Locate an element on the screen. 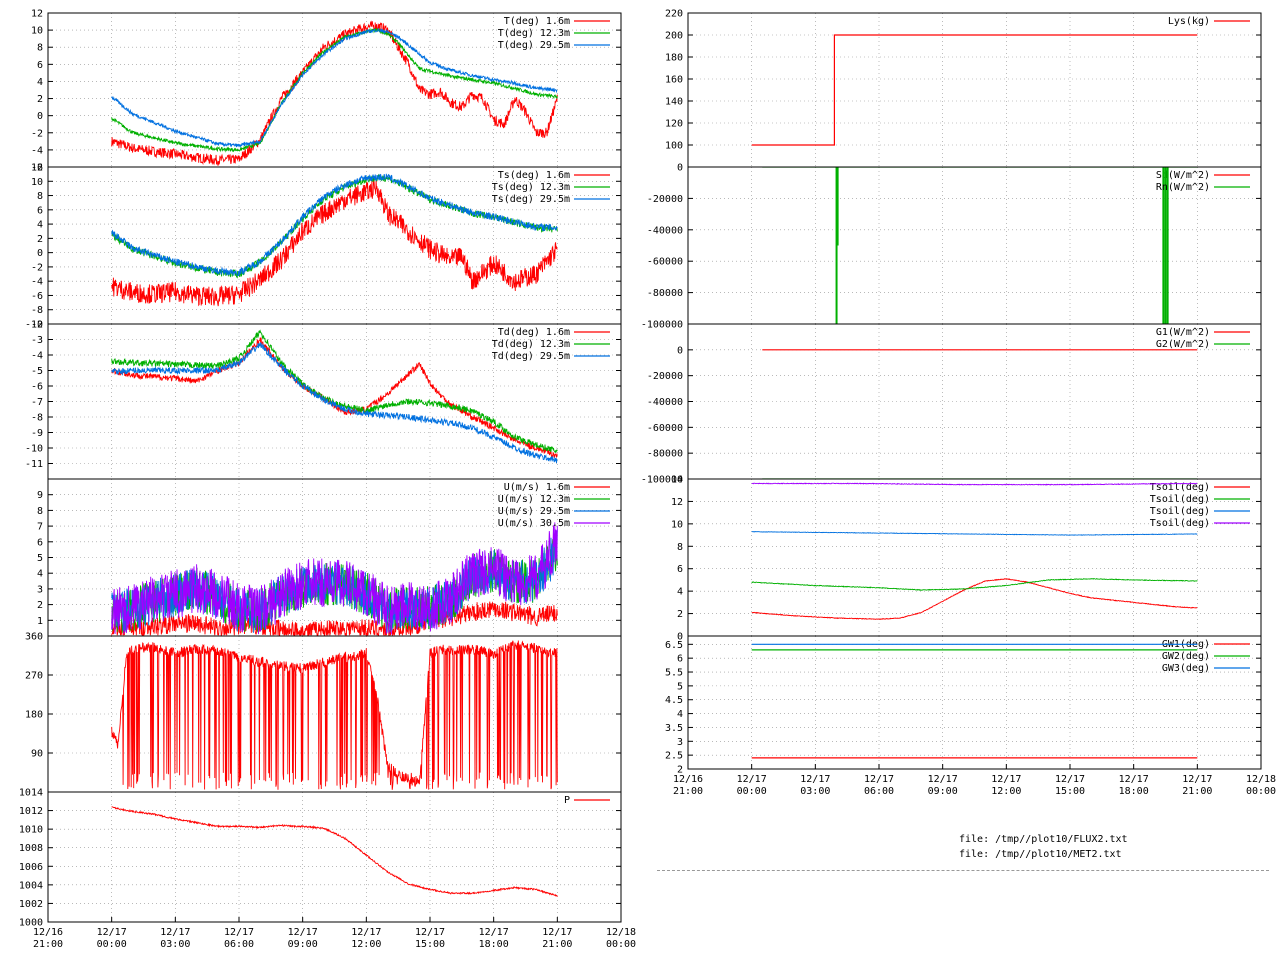  x-axis-right-time-label: 03:00 is located at coordinates (815, 791).